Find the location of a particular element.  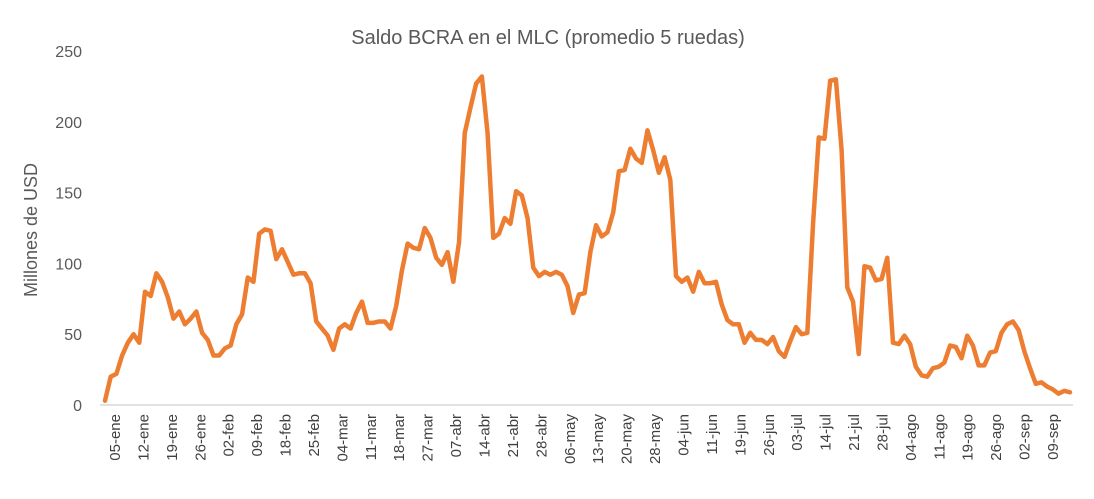

x-tick-label: 09-feb is located at coordinates (257, 435).